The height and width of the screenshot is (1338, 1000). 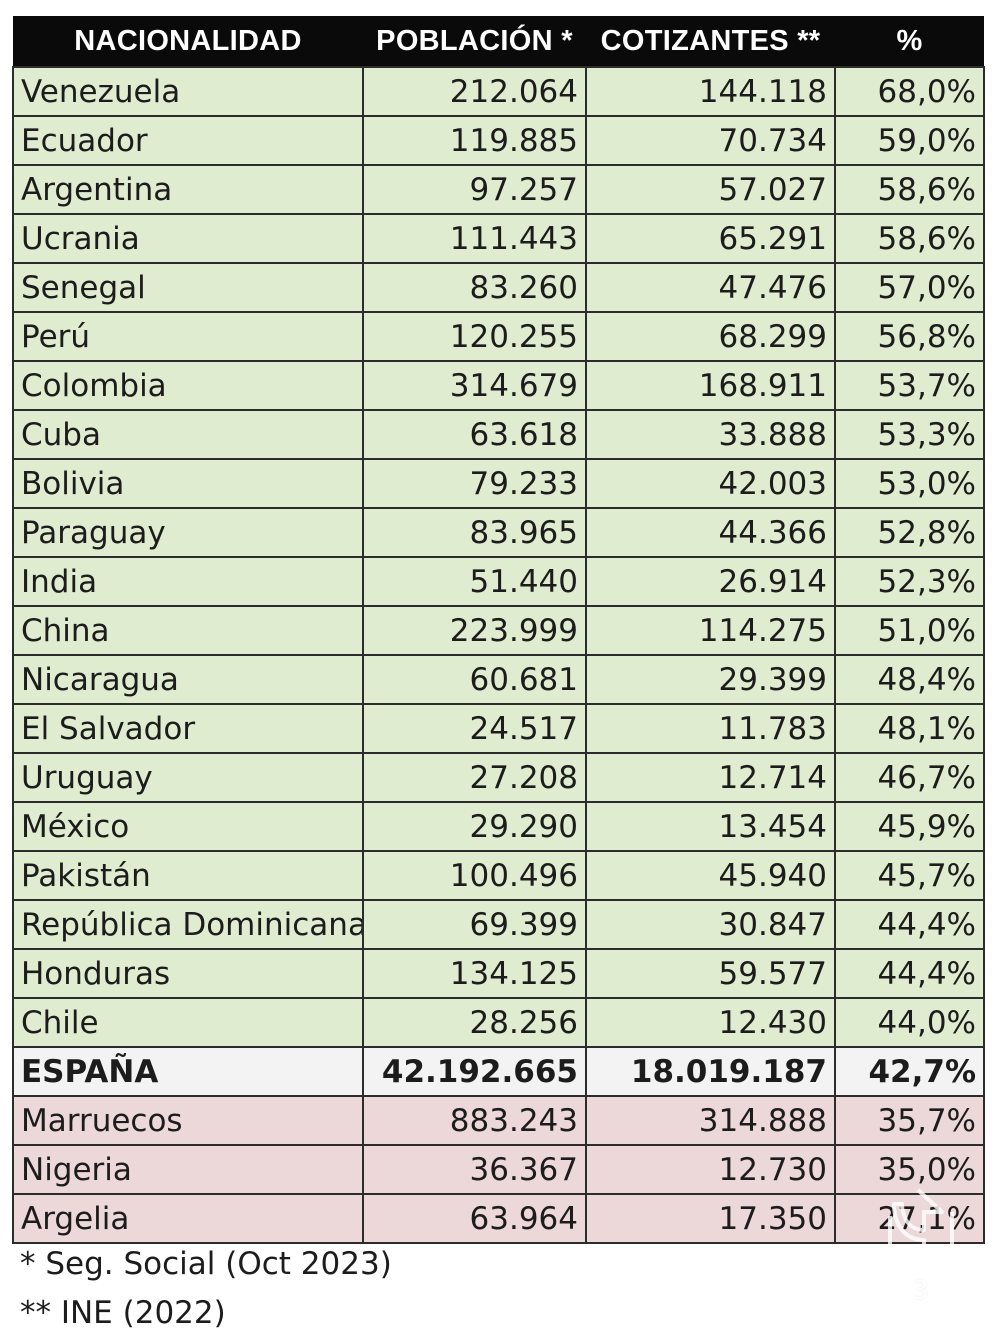 What do you see at coordinates (909, 483) in the screenshot?
I see `cell-percent: 53,0%` at bounding box center [909, 483].